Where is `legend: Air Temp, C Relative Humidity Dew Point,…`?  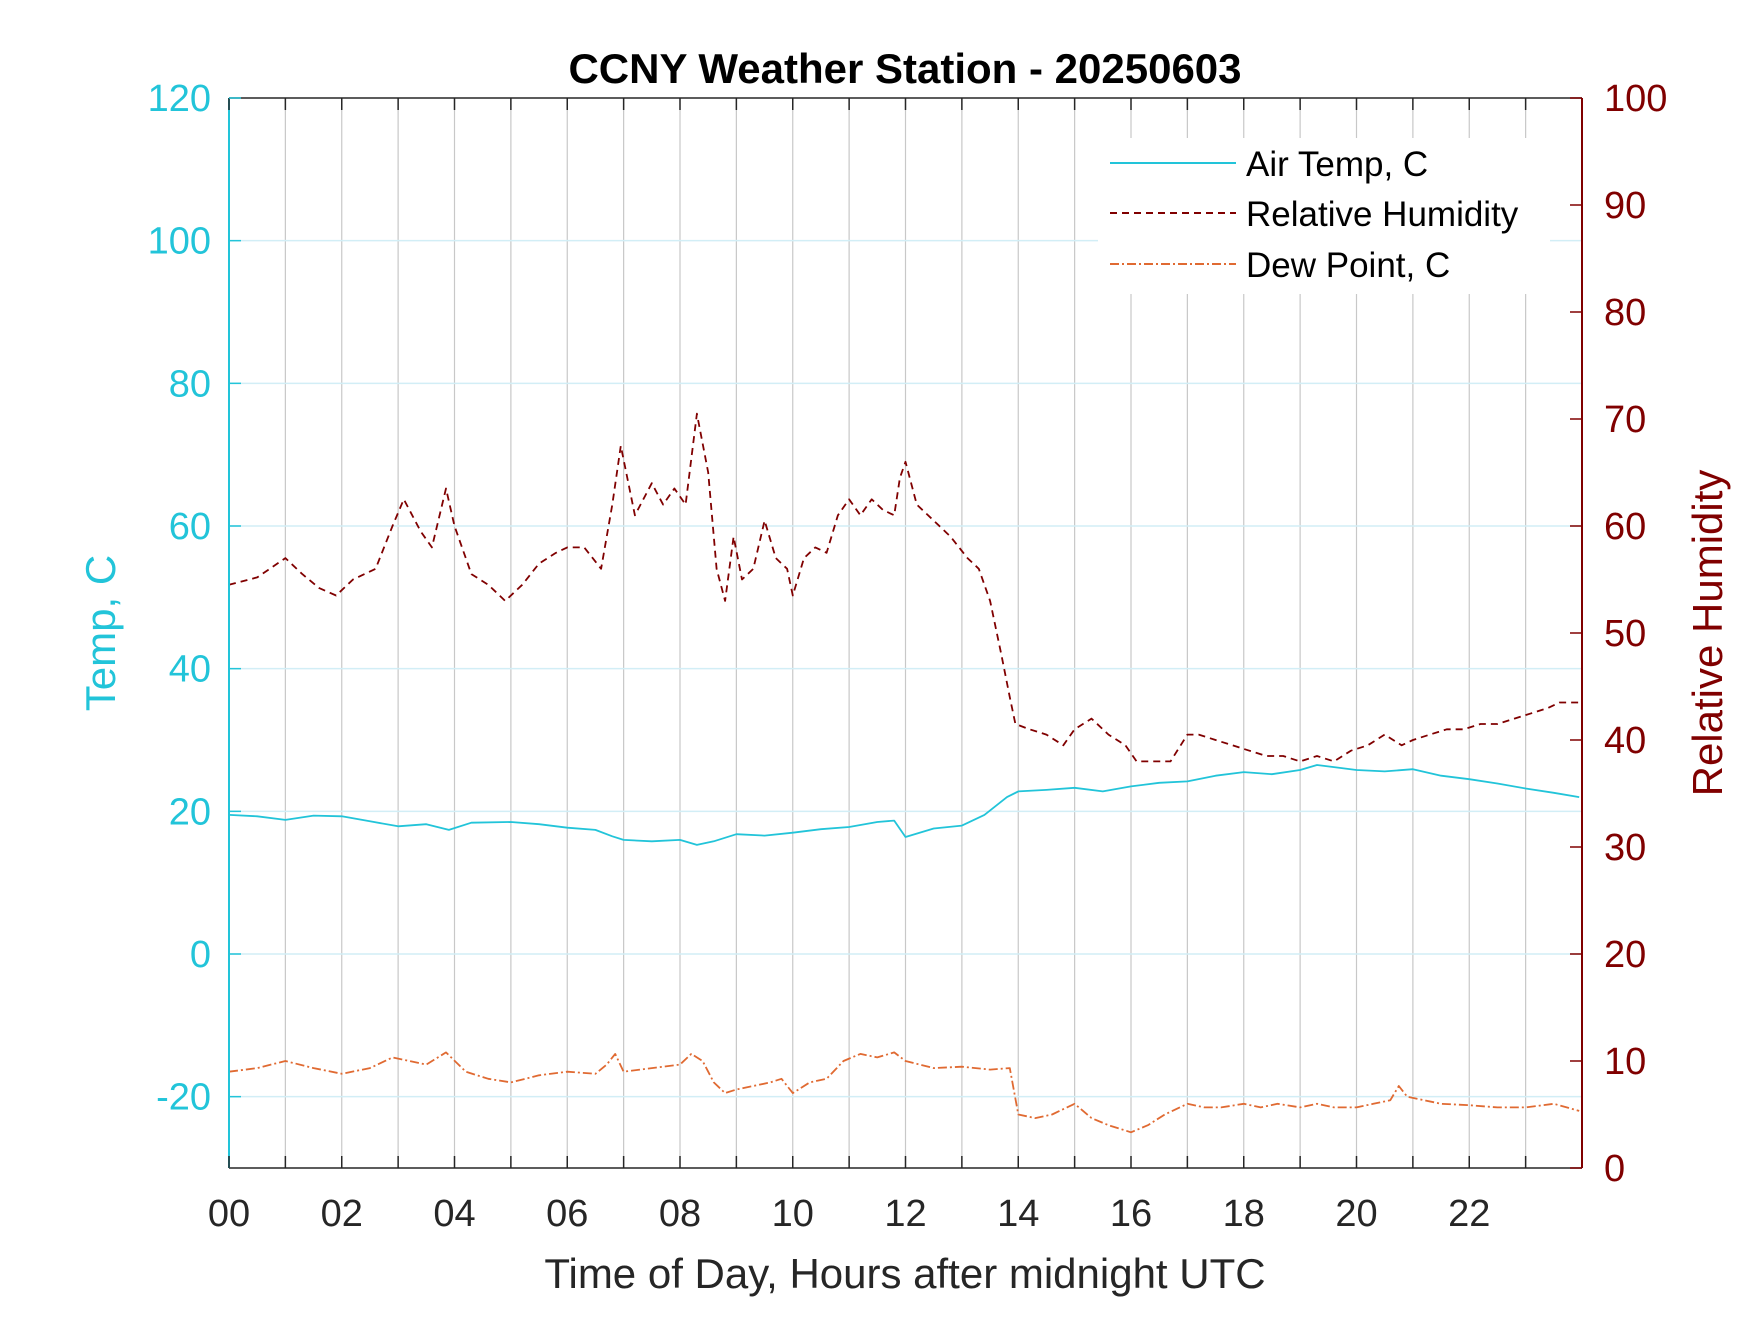 legend: Air Temp, C Relative Humidity Dew Point,… is located at coordinates (1324, 216).